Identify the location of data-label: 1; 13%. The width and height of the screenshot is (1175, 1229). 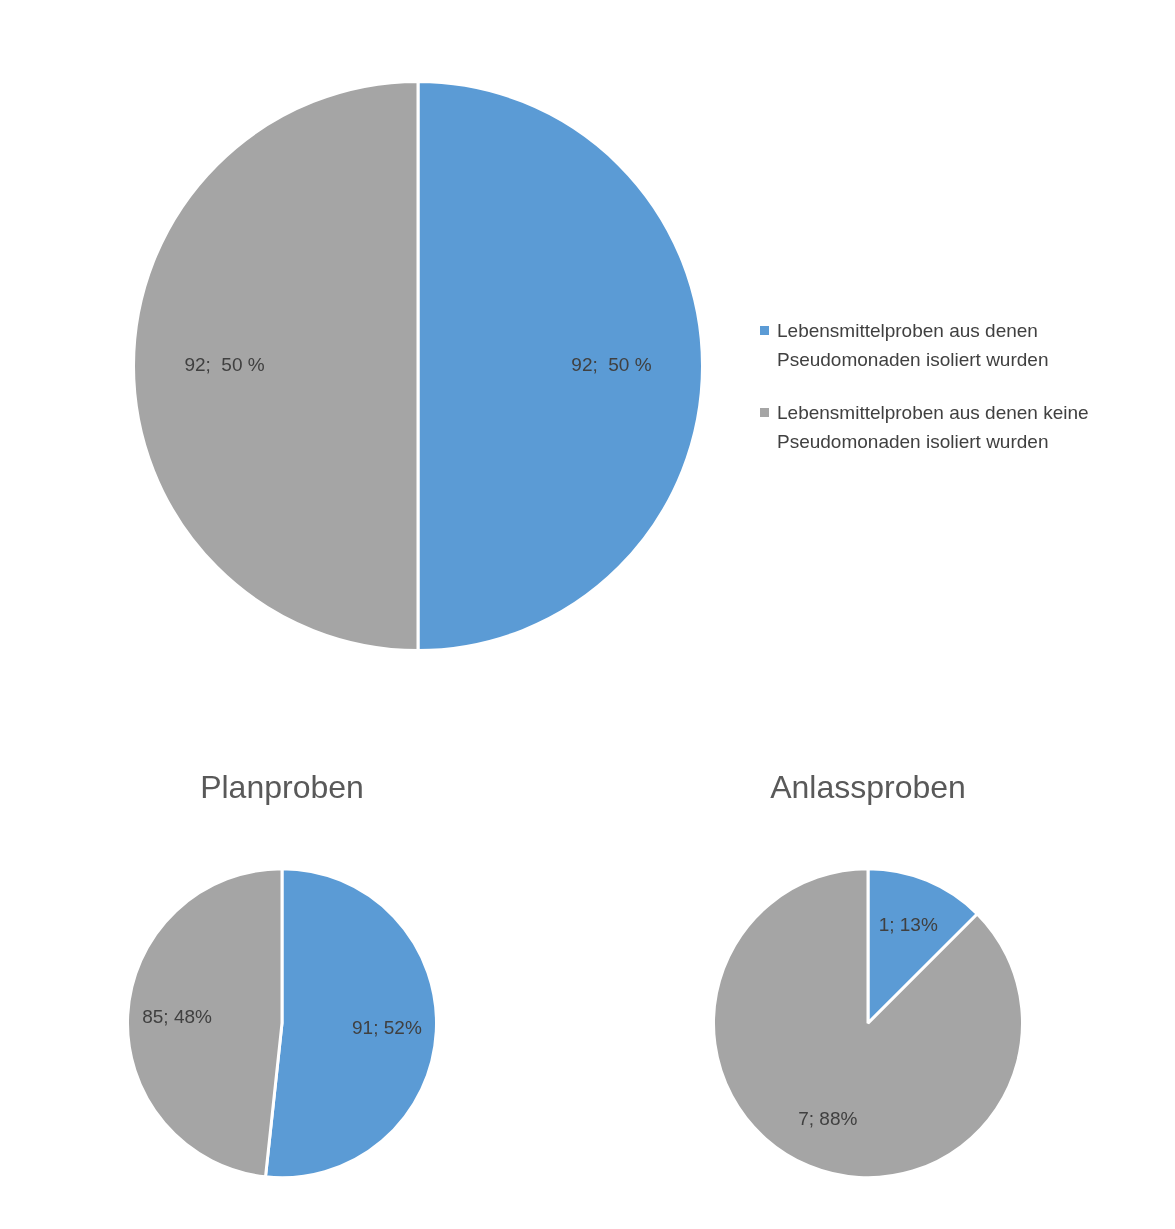
(908, 925).